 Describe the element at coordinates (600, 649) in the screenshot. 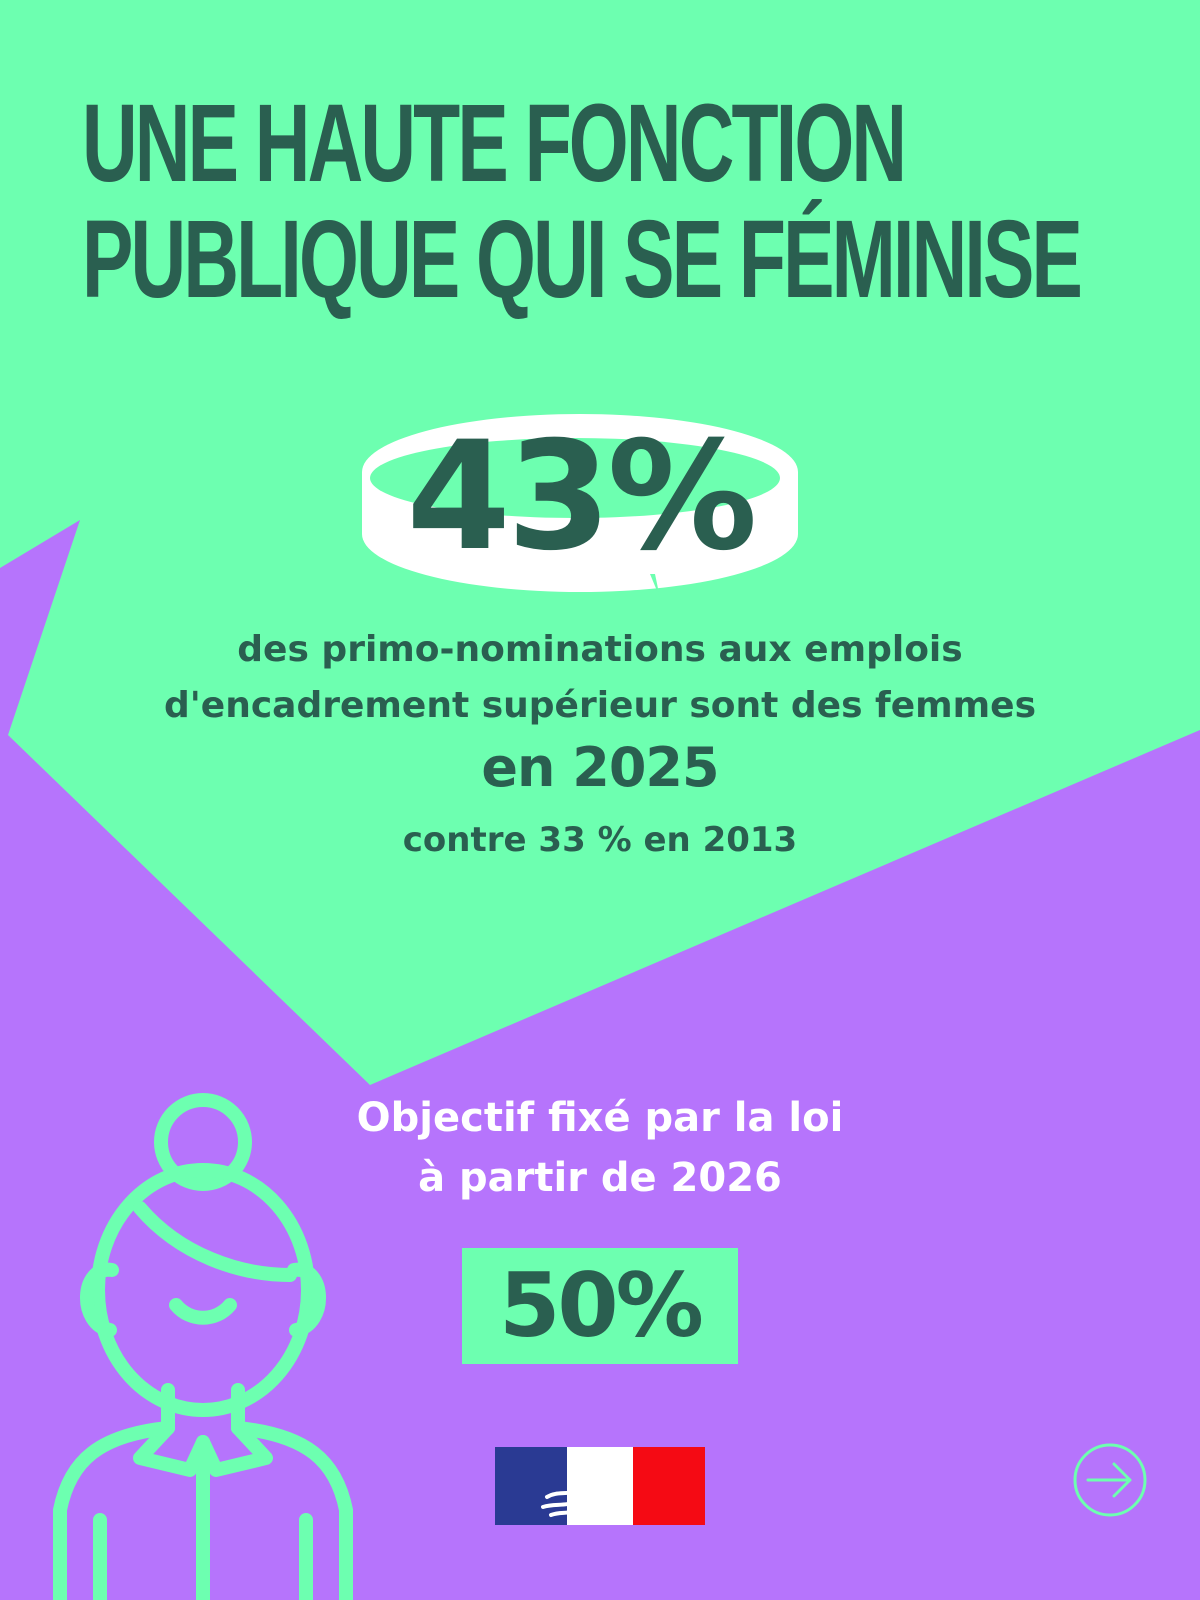

I see `stat-description-line-1: des primo-nominations aux emplois` at that location.